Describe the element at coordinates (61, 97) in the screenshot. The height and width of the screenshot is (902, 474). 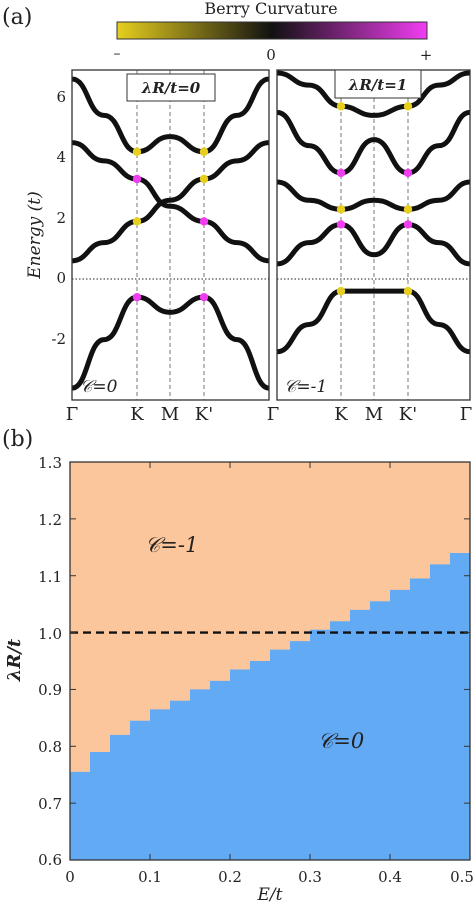
I see `energy-tick-6: 6` at that location.